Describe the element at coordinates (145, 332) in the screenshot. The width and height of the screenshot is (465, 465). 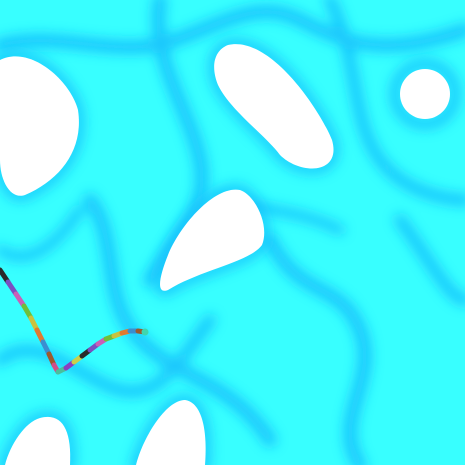
I see `player-head` at that location.